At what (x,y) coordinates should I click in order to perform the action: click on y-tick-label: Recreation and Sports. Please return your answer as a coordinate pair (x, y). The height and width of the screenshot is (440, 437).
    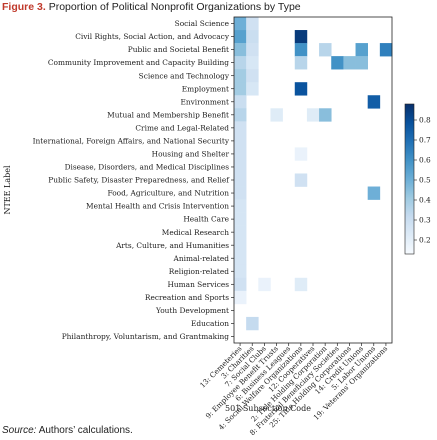
    Looking at the image, I should click on (187, 297).